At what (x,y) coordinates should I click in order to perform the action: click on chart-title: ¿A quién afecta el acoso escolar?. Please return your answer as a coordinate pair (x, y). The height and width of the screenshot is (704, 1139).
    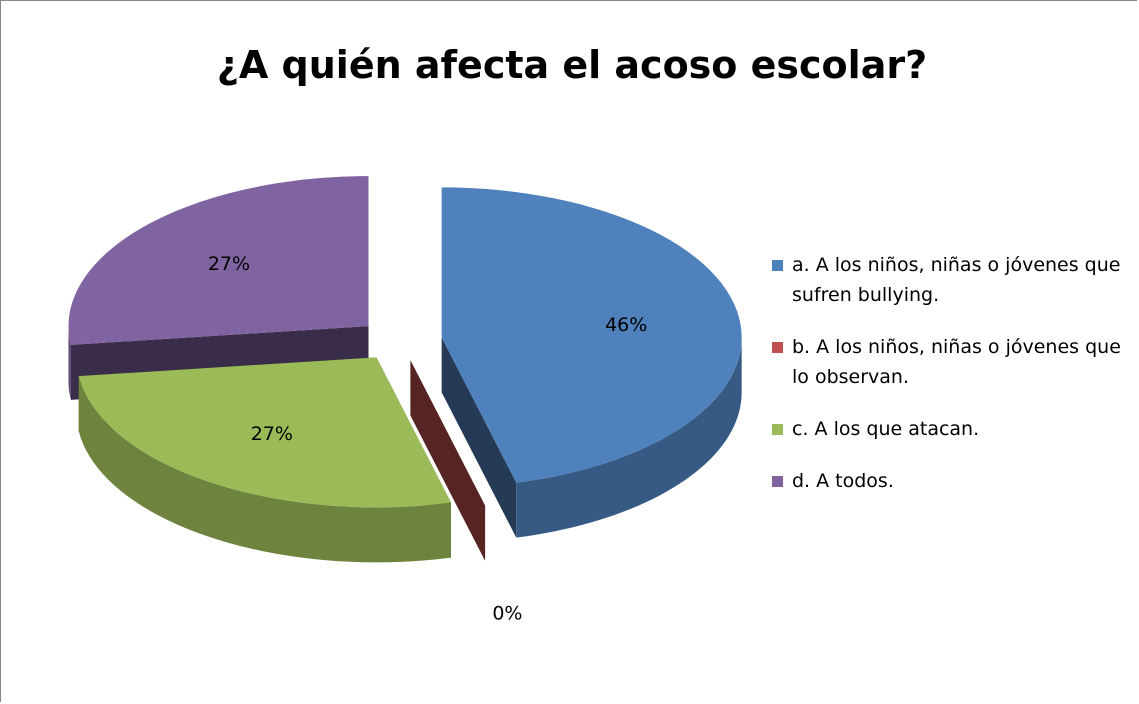
    Looking at the image, I should click on (572, 65).